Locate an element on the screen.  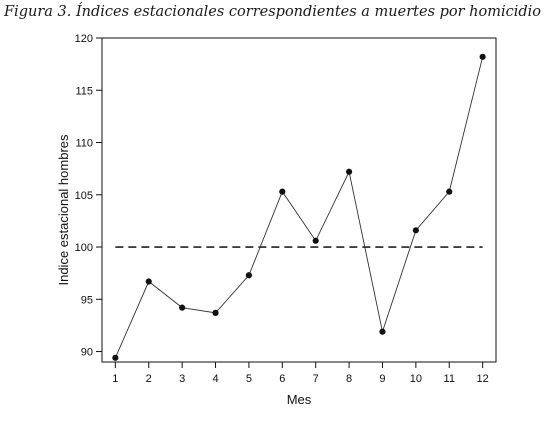
x-tick-label: 9 is located at coordinates (382, 379).